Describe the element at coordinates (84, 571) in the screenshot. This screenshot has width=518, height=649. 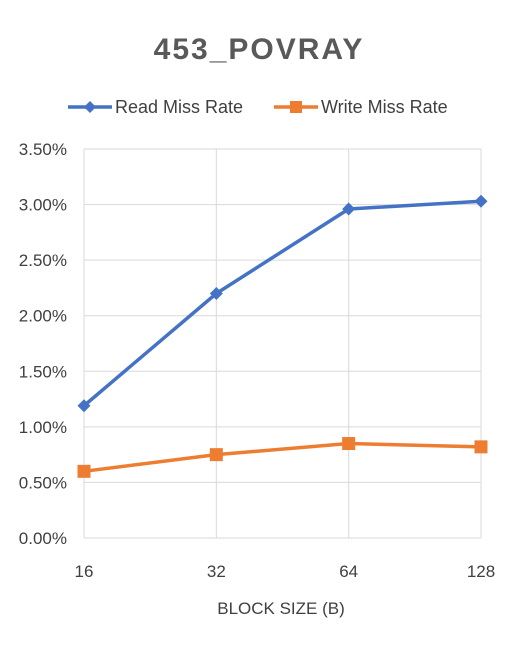
I see `x-tick-label: 16` at that location.